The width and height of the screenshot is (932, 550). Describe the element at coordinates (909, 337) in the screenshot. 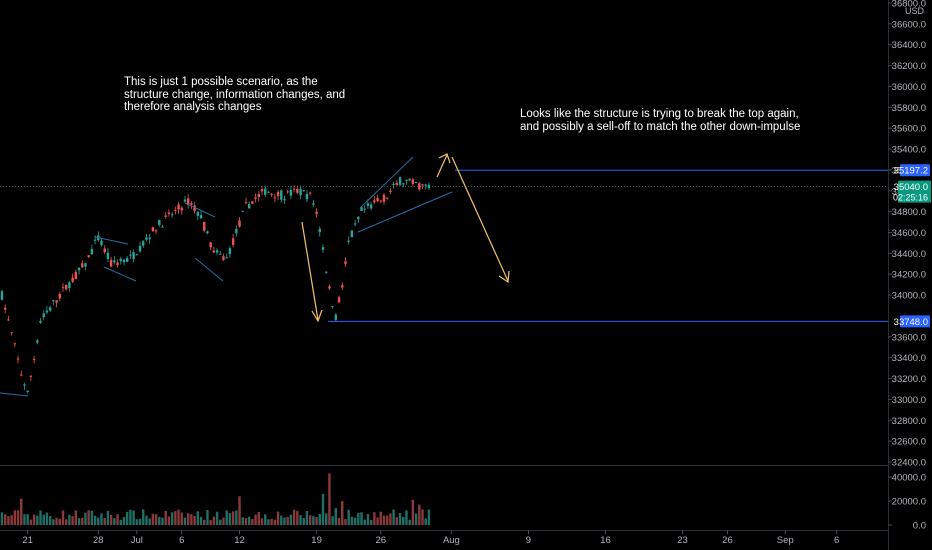

I see `price-tick-label: 33600.0` at that location.